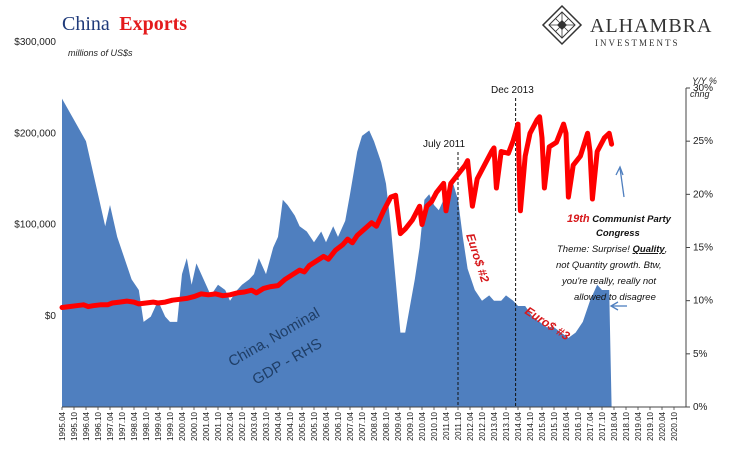 This screenshot has height=461, width=731. What do you see at coordinates (487, 252) in the screenshot?
I see `event-lines` at bounding box center [487, 252].